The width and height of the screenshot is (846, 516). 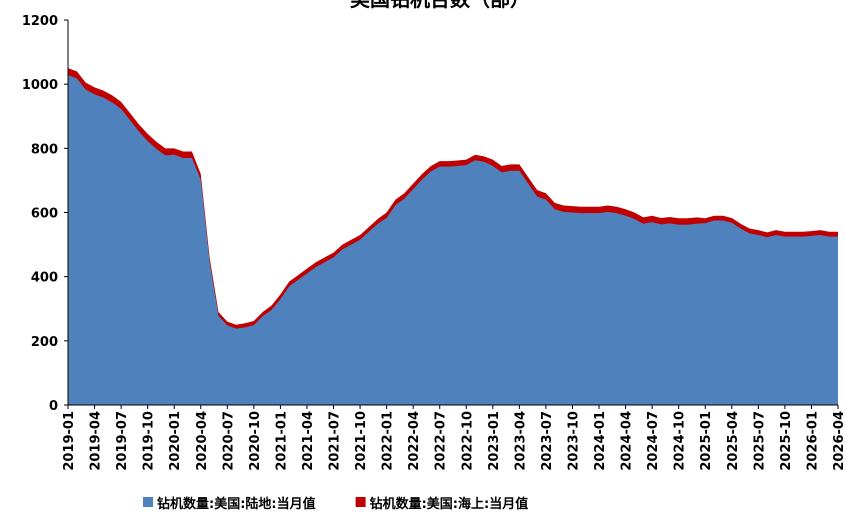 What do you see at coordinates (627, 441) in the screenshot?
I see `x-tick-label: 2024-04` at bounding box center [627, 441].